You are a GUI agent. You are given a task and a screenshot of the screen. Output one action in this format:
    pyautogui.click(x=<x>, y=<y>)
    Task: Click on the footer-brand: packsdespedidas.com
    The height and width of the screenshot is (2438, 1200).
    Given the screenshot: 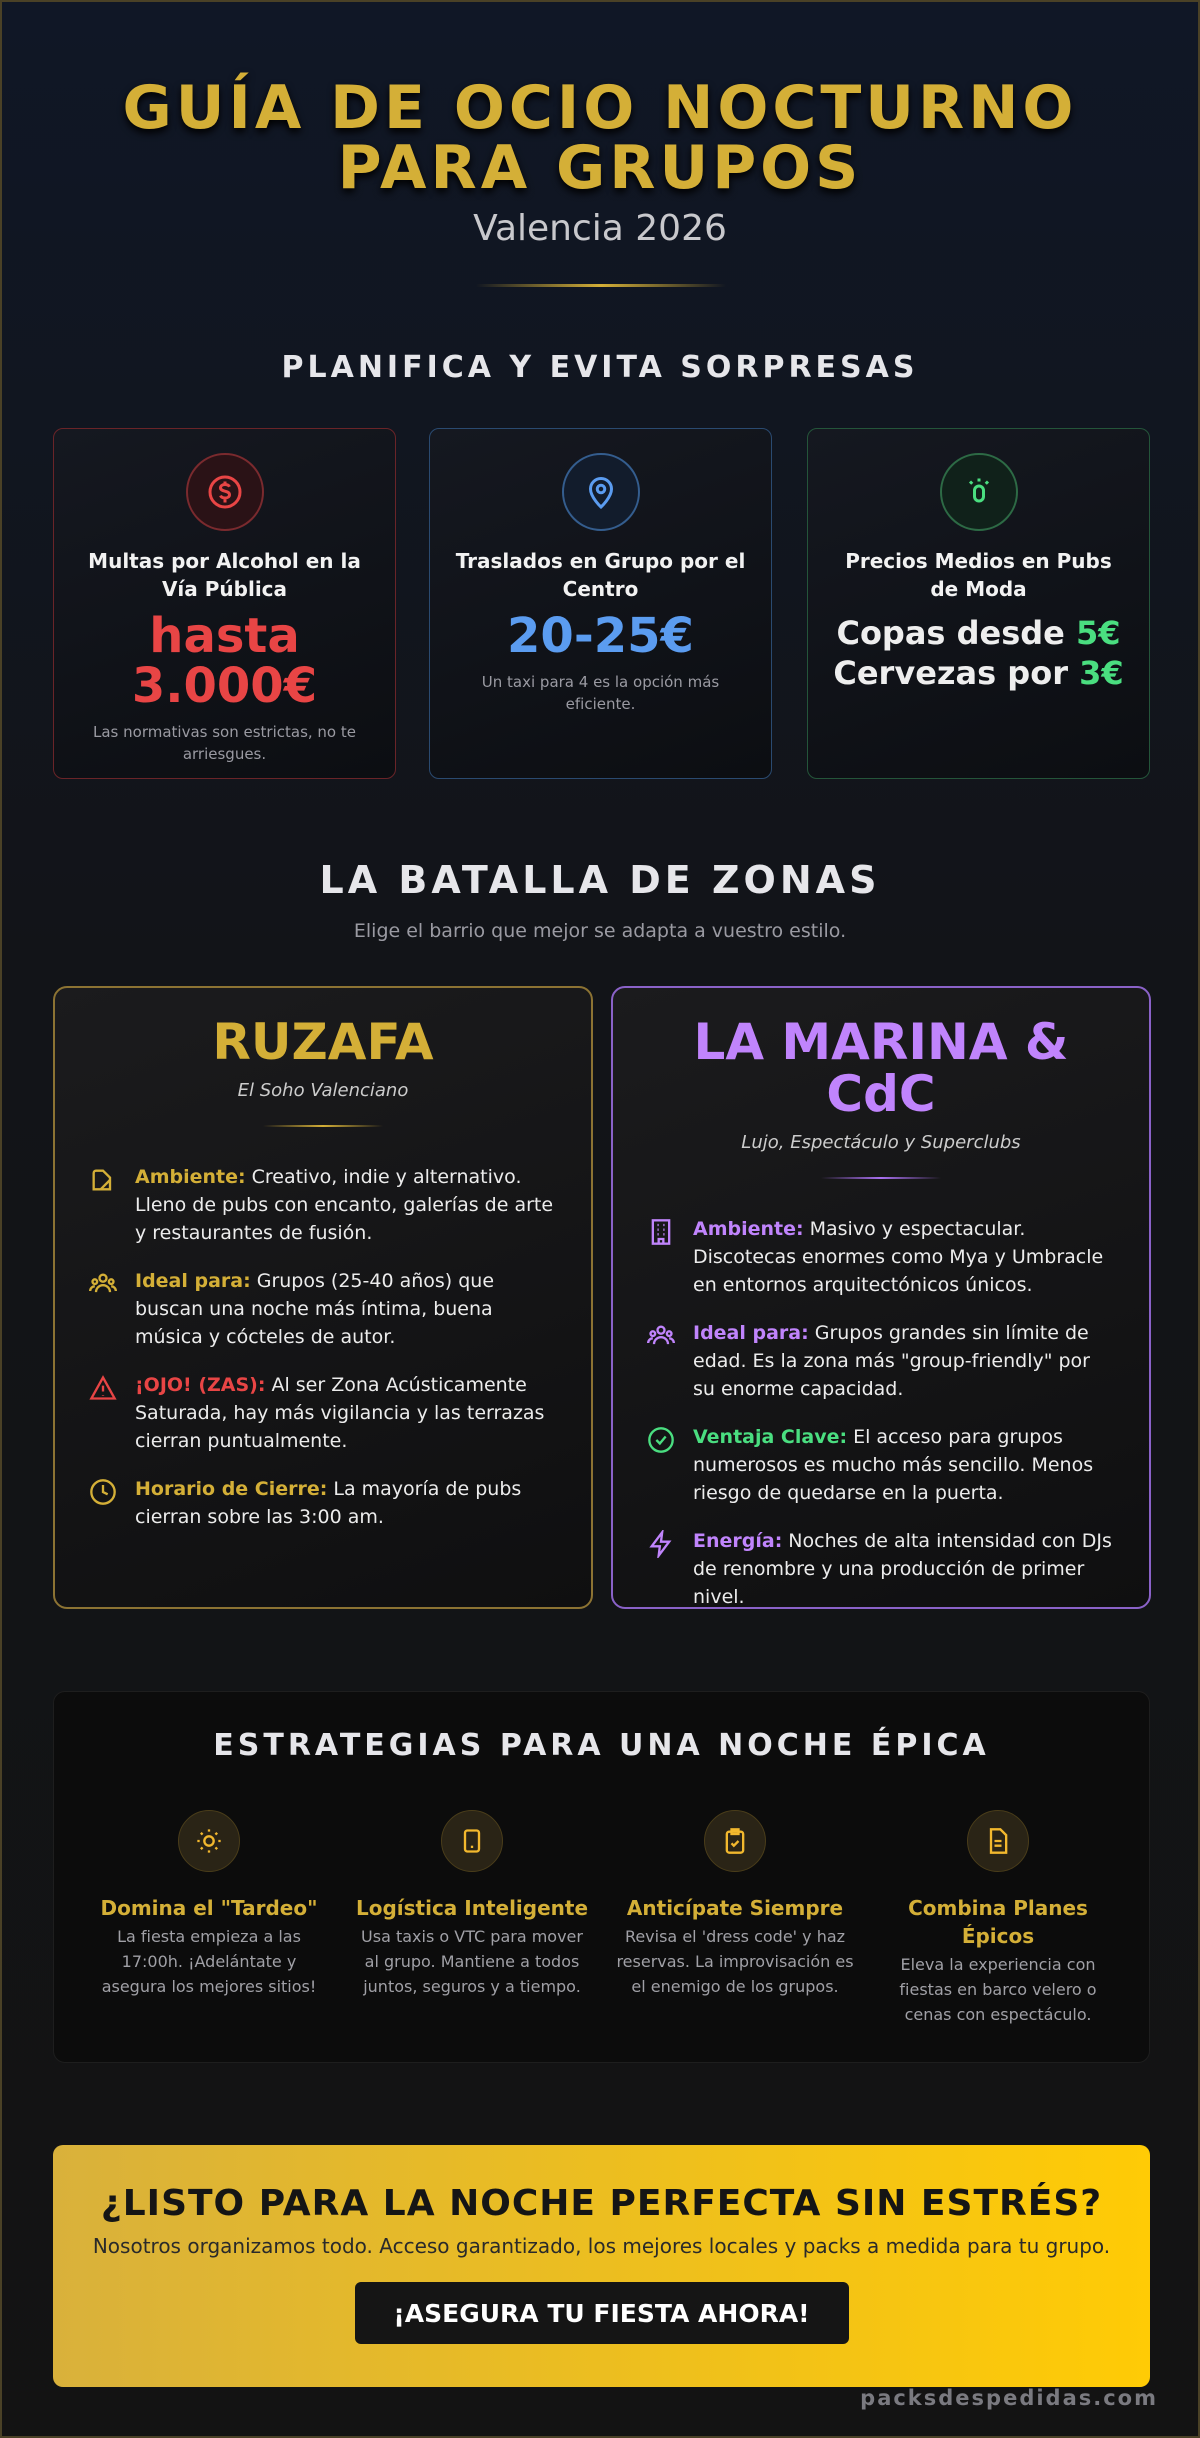 What is the action you would take?
    pyautogui.click(x=1009, y=2398)
    